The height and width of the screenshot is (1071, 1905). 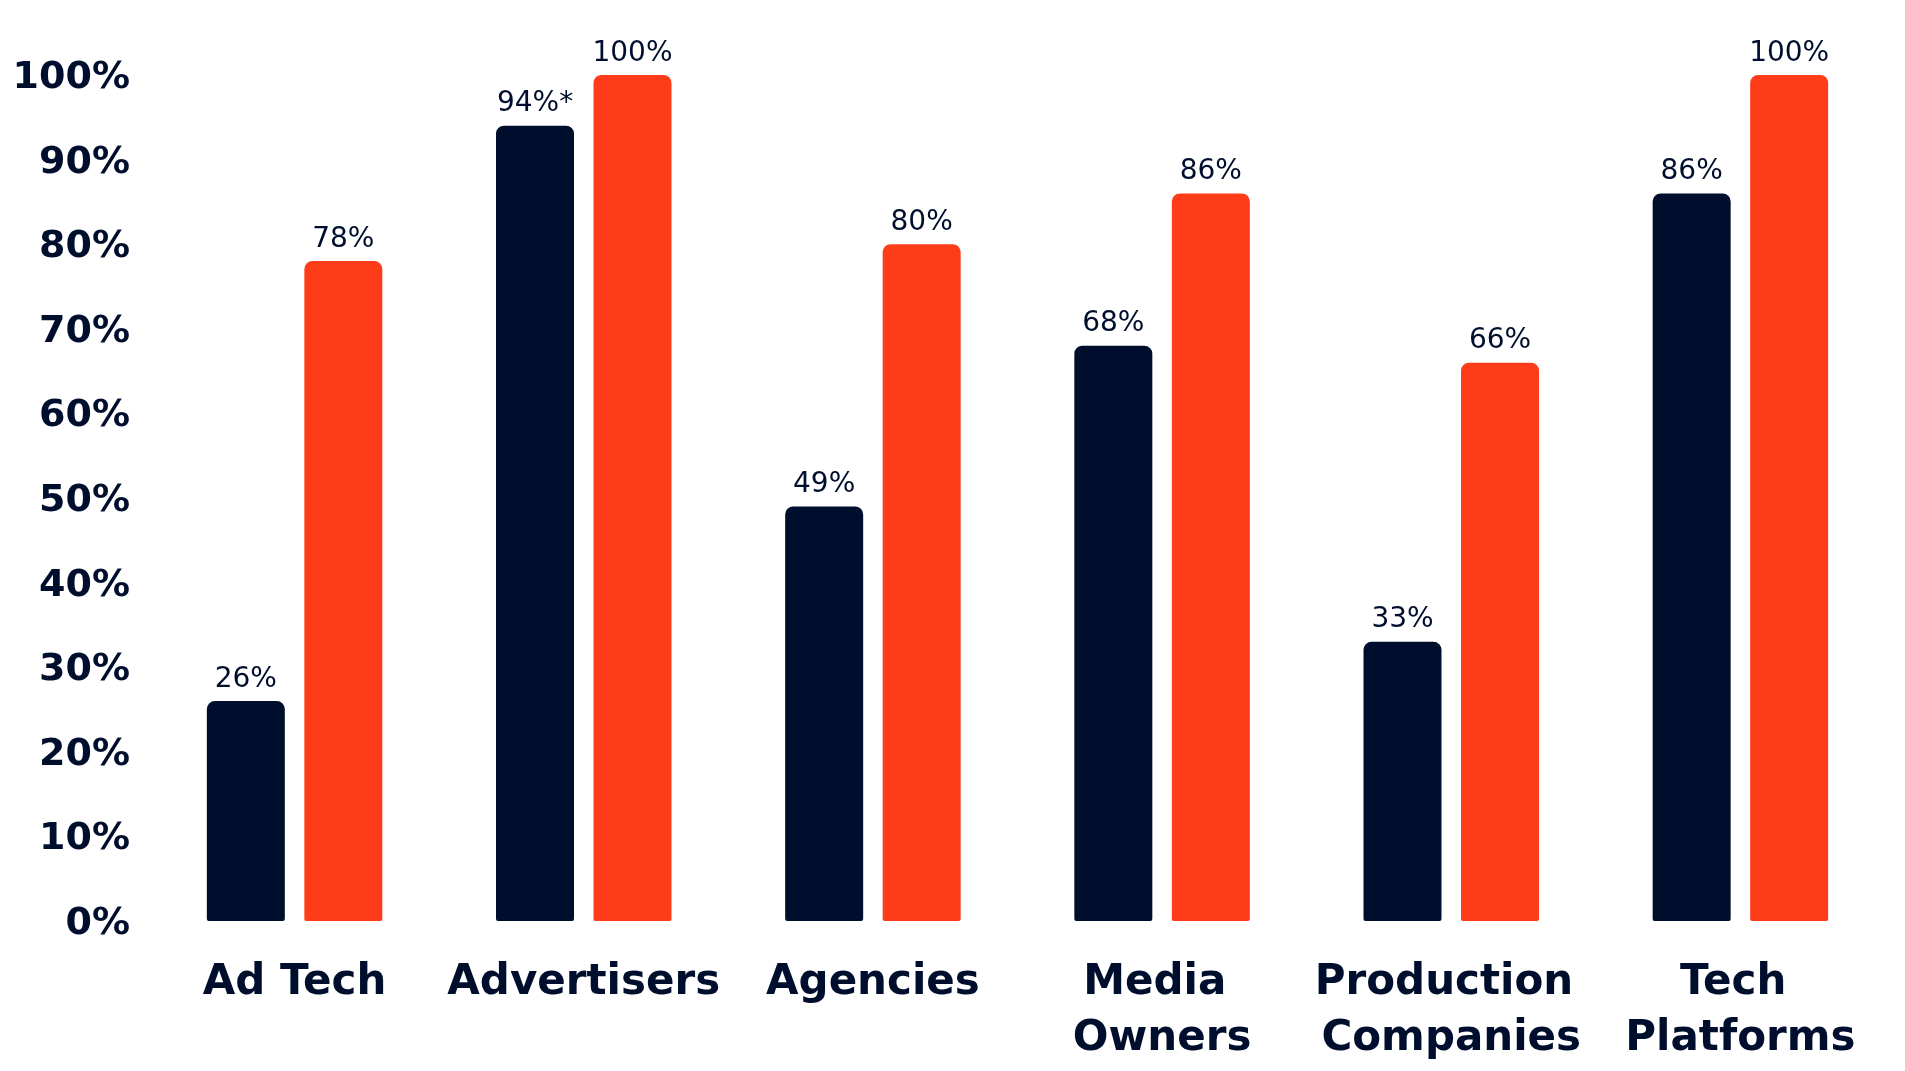 I want to click on y-tick-label: 80%, so click(x=84, y=244).